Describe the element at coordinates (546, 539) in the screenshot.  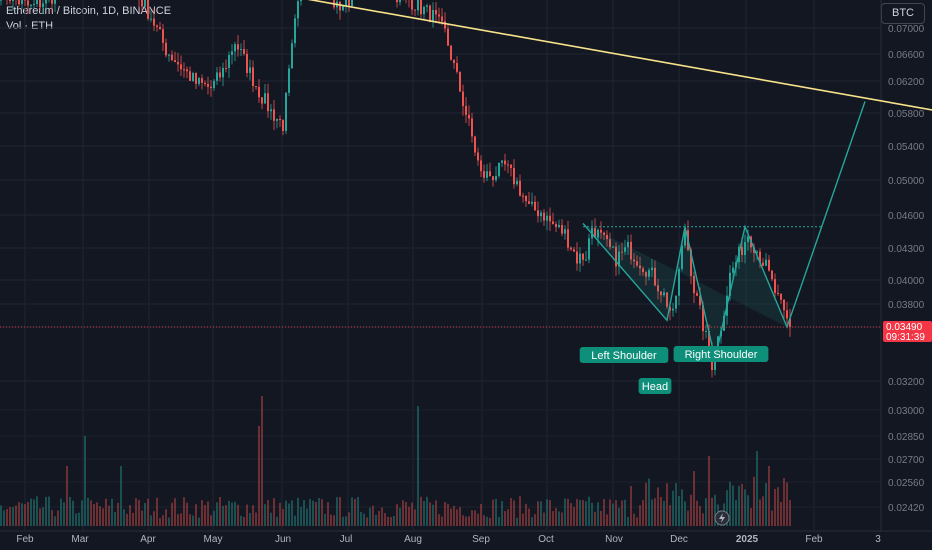
I see `time-tick-label: Oct` at that location.